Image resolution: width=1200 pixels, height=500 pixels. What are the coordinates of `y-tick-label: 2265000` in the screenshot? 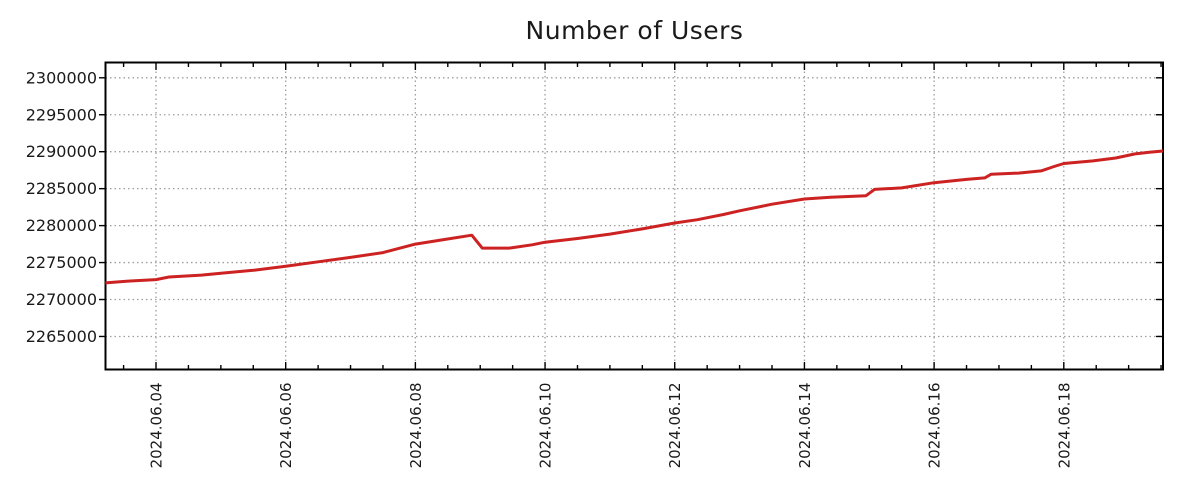 It's located at (61, 336).